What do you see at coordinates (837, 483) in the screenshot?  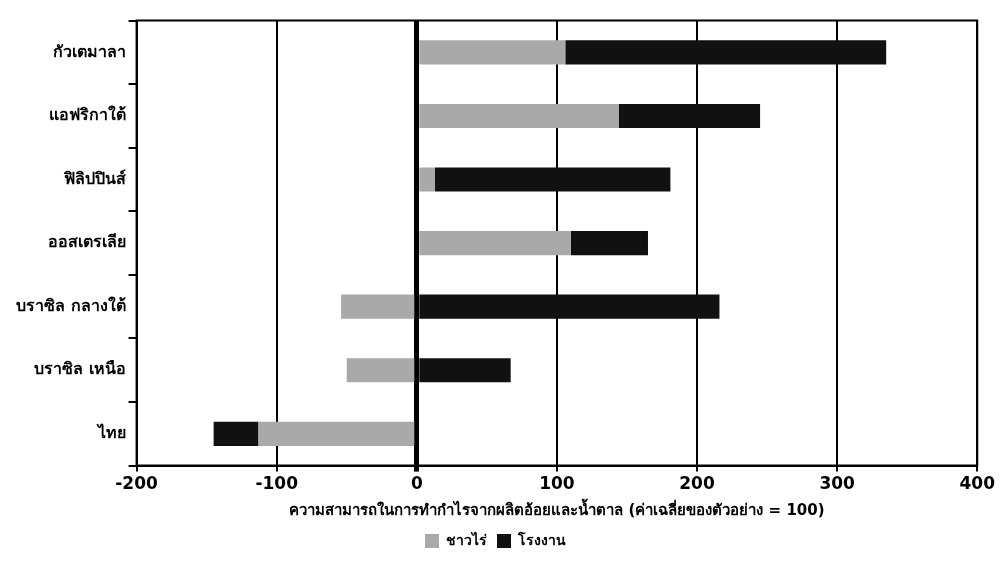 I see `x-tick-label: 300` at bounding box center [837, 483].